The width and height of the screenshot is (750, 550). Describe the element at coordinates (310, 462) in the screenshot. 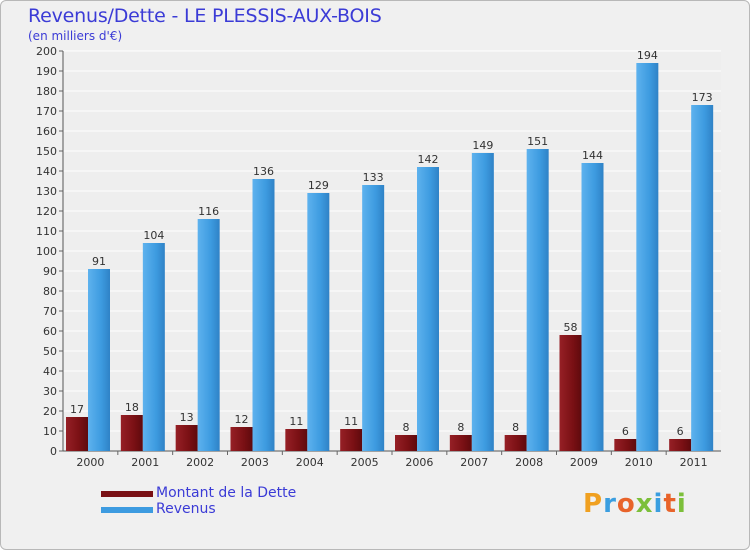

I see `x-tick-label: 2004` at that location.